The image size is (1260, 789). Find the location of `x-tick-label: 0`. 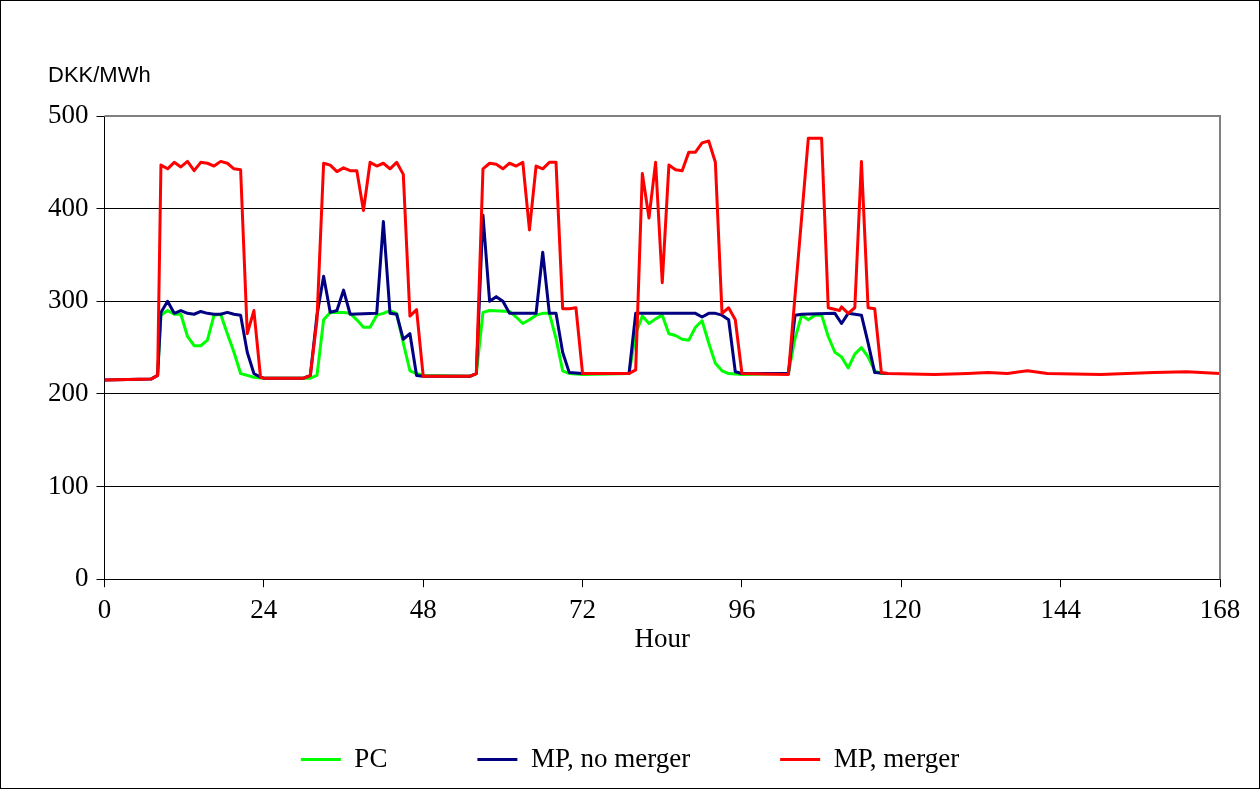

x-tick-label: 0 is located at coordinates (104, 609).